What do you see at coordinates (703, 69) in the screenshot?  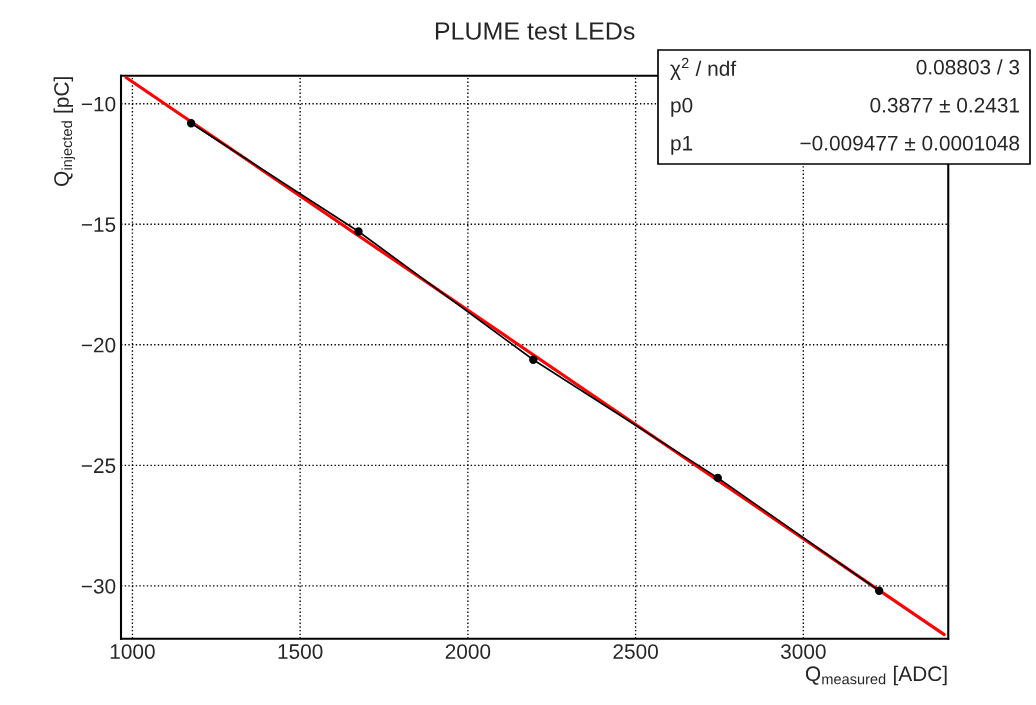 I see `annotation: χ$^{2}$ / ndf` at bounding box center [703, 69].